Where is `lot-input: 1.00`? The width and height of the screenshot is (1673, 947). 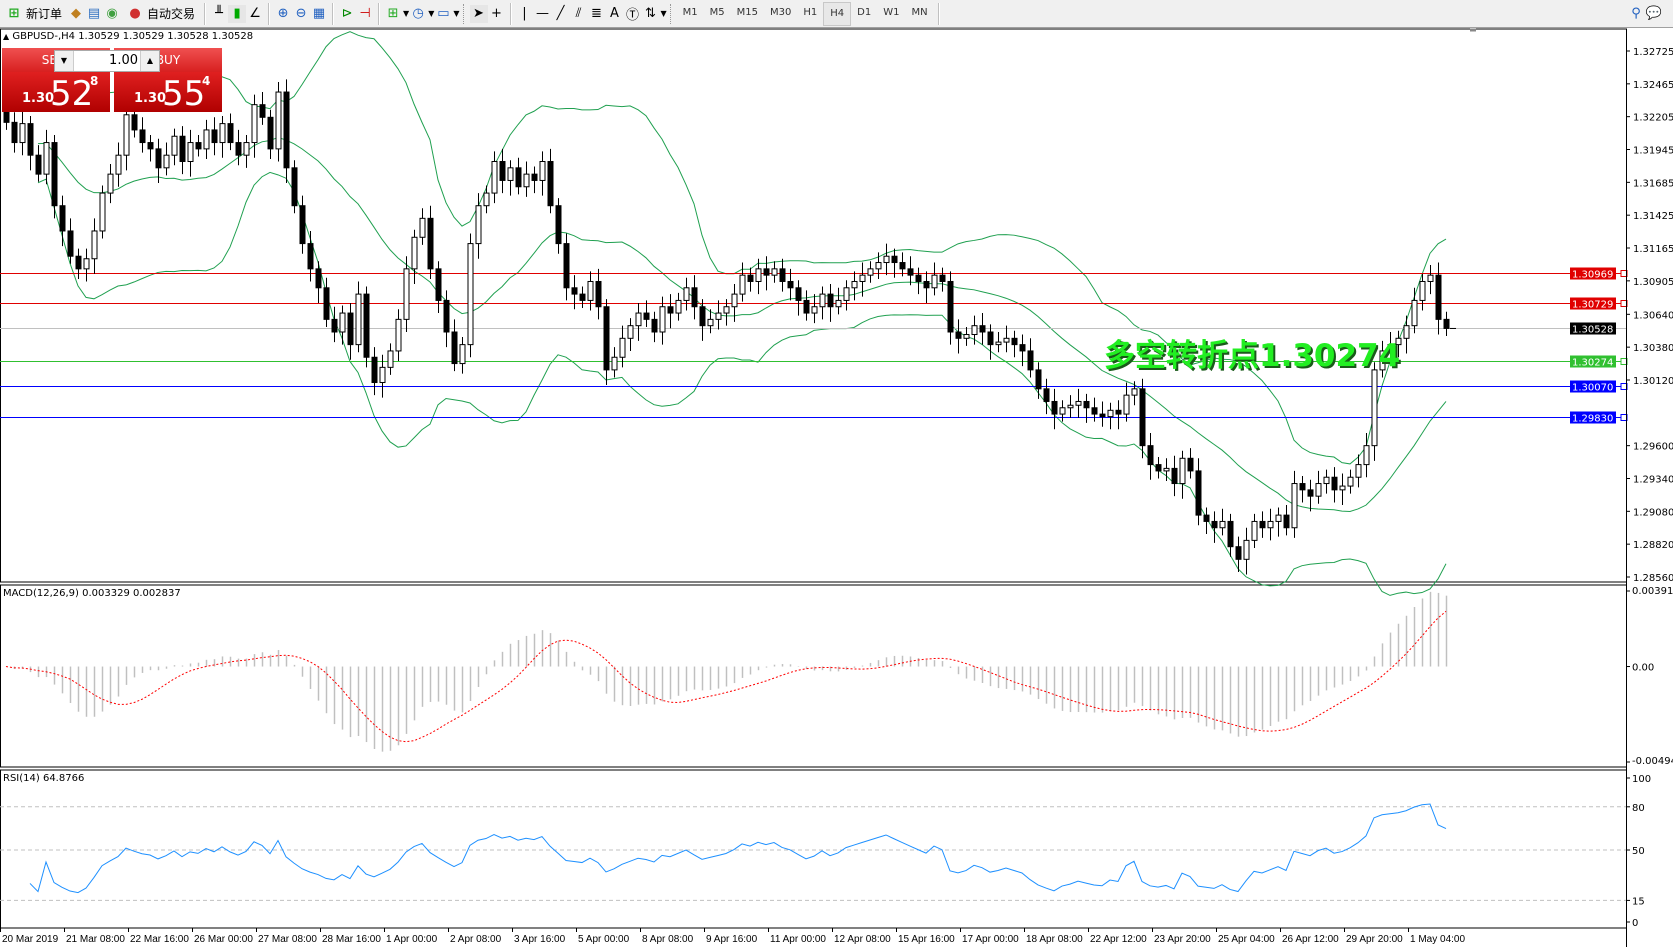 lot-input: 1.00 is located at coordinates (107, 61).